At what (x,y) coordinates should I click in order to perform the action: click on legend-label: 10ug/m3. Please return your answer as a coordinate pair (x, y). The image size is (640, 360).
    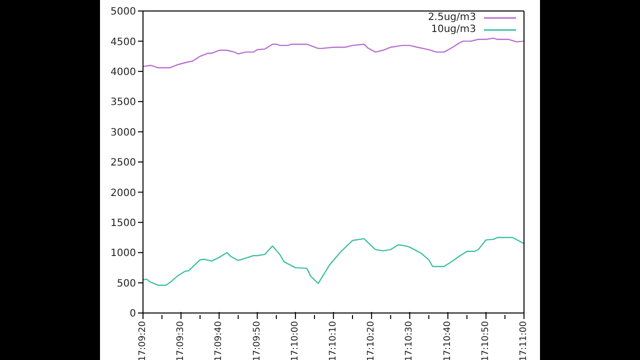
    Looking at the image, I should click on (453, 30).